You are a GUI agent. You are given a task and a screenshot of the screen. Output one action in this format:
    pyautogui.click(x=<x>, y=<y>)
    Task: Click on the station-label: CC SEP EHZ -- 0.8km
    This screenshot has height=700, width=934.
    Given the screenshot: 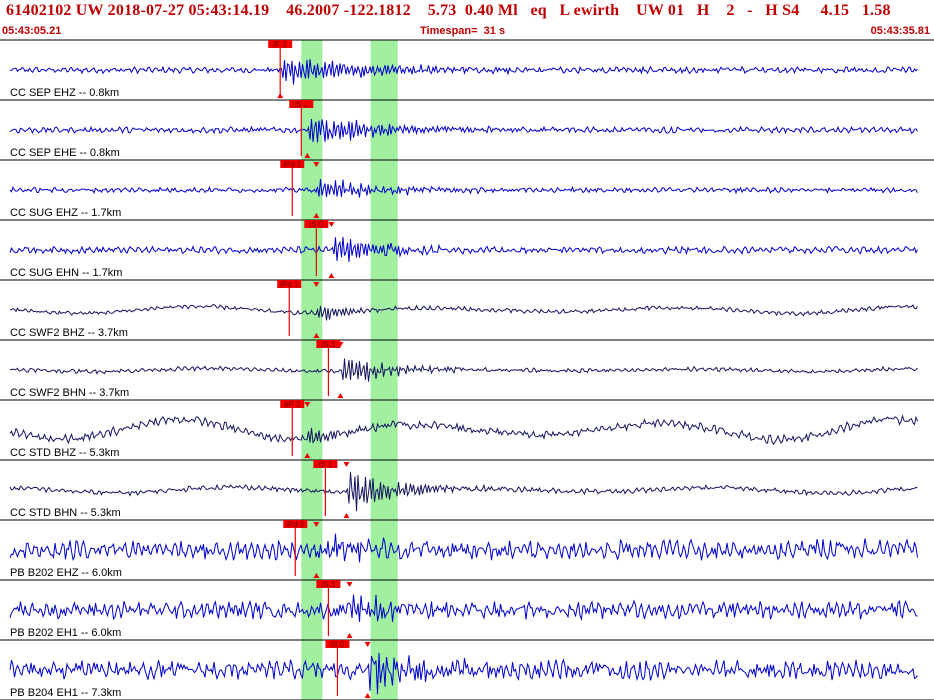 What is the action you would take?
    pyautogui.click(x=64, y=93)
    